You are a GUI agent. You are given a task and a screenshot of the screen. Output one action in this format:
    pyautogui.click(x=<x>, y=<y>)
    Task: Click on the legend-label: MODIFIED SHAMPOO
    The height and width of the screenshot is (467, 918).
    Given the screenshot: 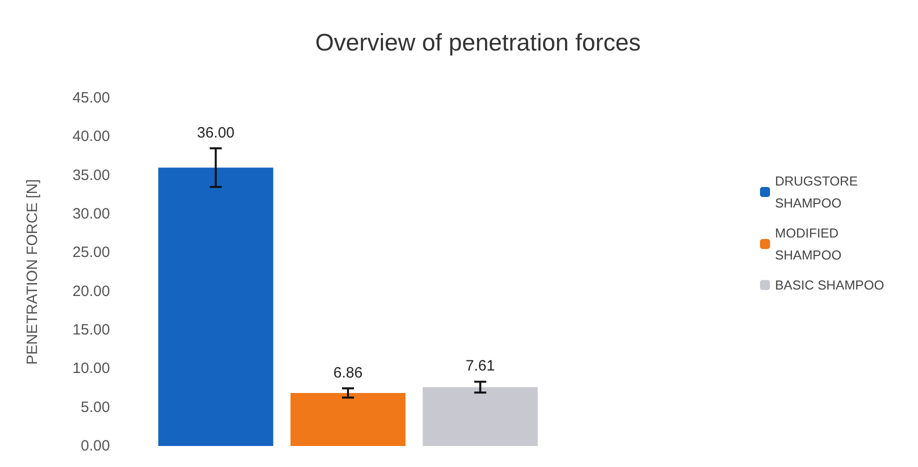 What is the action you would take?
    pyautogui.click(x=808, y=244)
    